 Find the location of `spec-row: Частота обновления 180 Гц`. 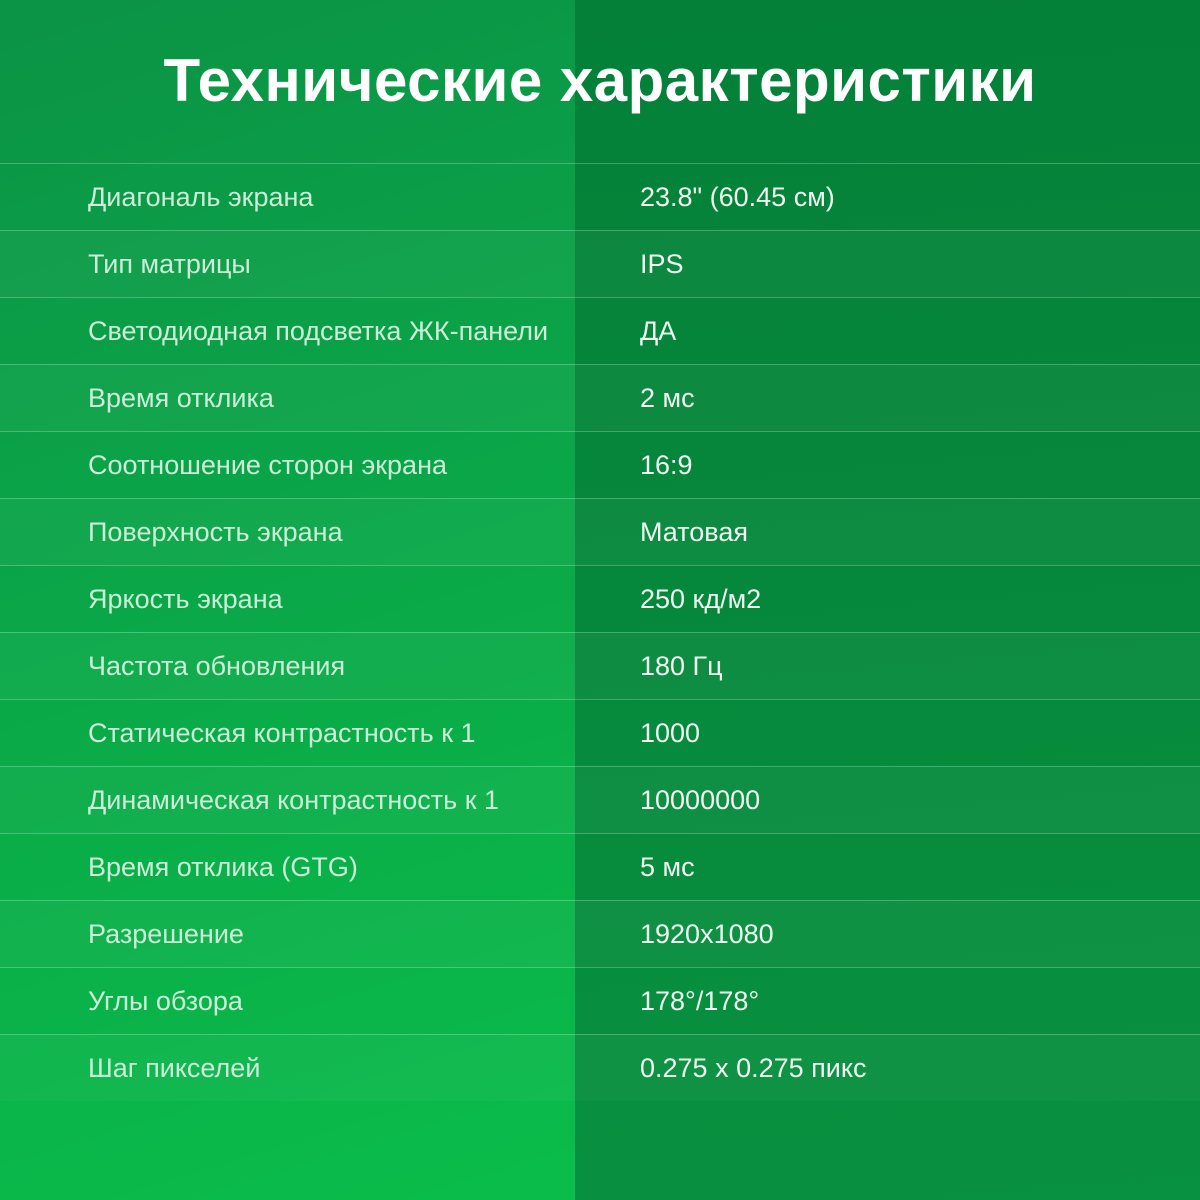

spec-row: Частота обновления 180 Гц is located at coordinates (600, 665).